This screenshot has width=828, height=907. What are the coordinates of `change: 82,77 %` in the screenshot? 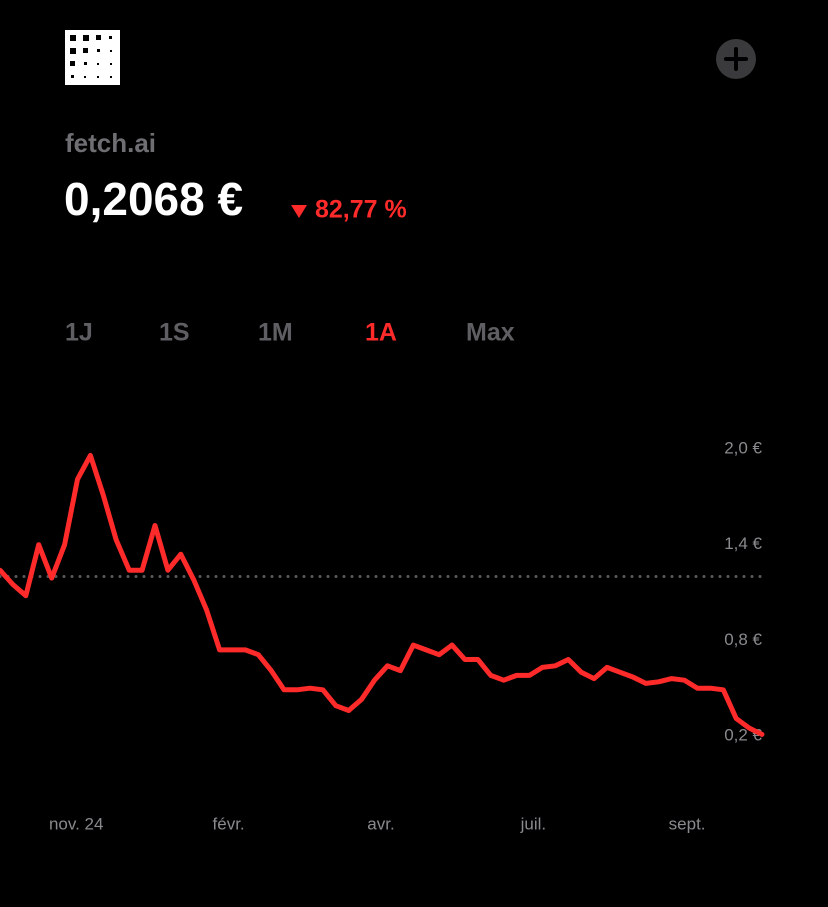 It's located at (361, 210).